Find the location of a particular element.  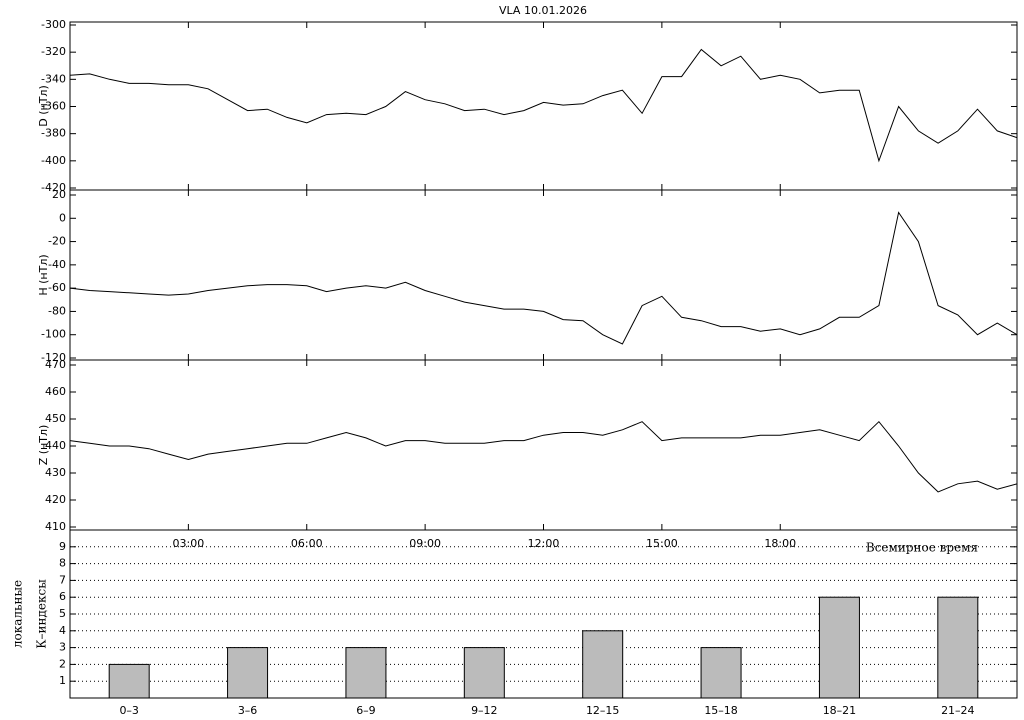

y-tick-label: -400 is located at coordinates (53, 160).